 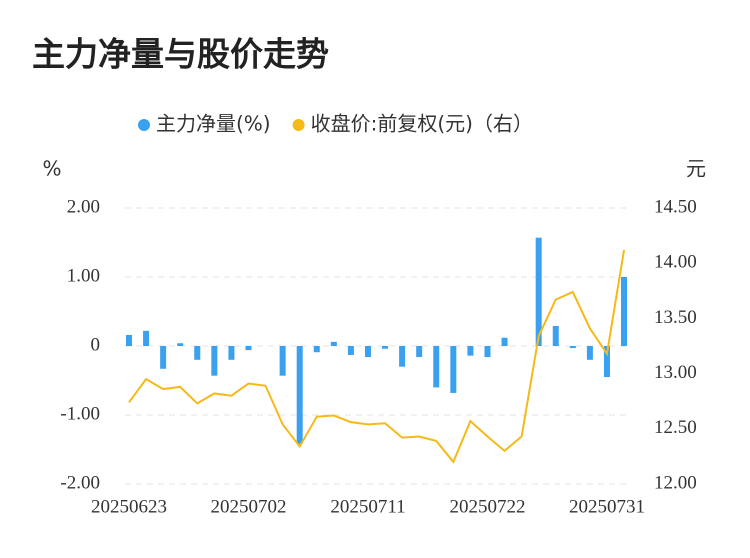 What do you see at coordinates (675, 482) in the screenshot?
I see `y2-tick-label: 12.00` at bounding box center [675, 482].